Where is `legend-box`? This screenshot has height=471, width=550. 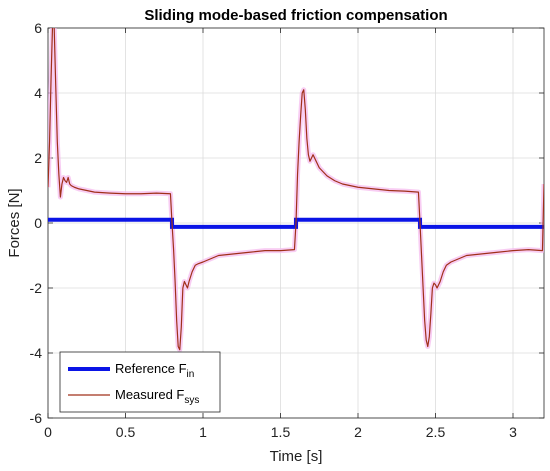
legend-box is located at coordinates (140, 382).